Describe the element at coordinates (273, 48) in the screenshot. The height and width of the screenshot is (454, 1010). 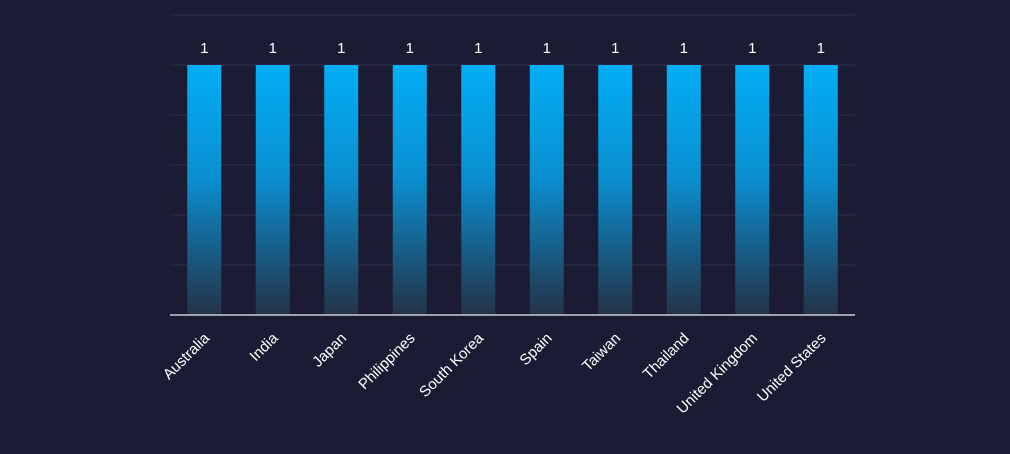
I see `data-label-india: 1` at that location.